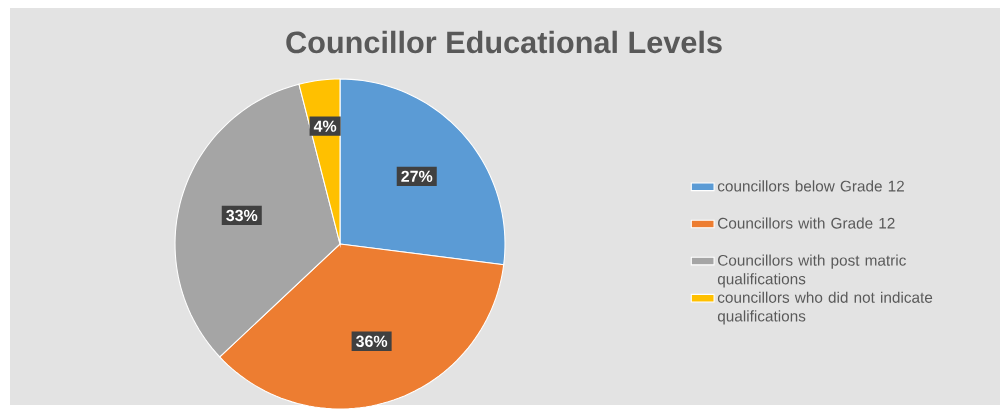 Image resolution: width=1008 pixels, height=411 pixels. Describe the element at coordinates (504, 42) in the screenshot. I see `chart-title: Councillor Educational Levels` at that location.